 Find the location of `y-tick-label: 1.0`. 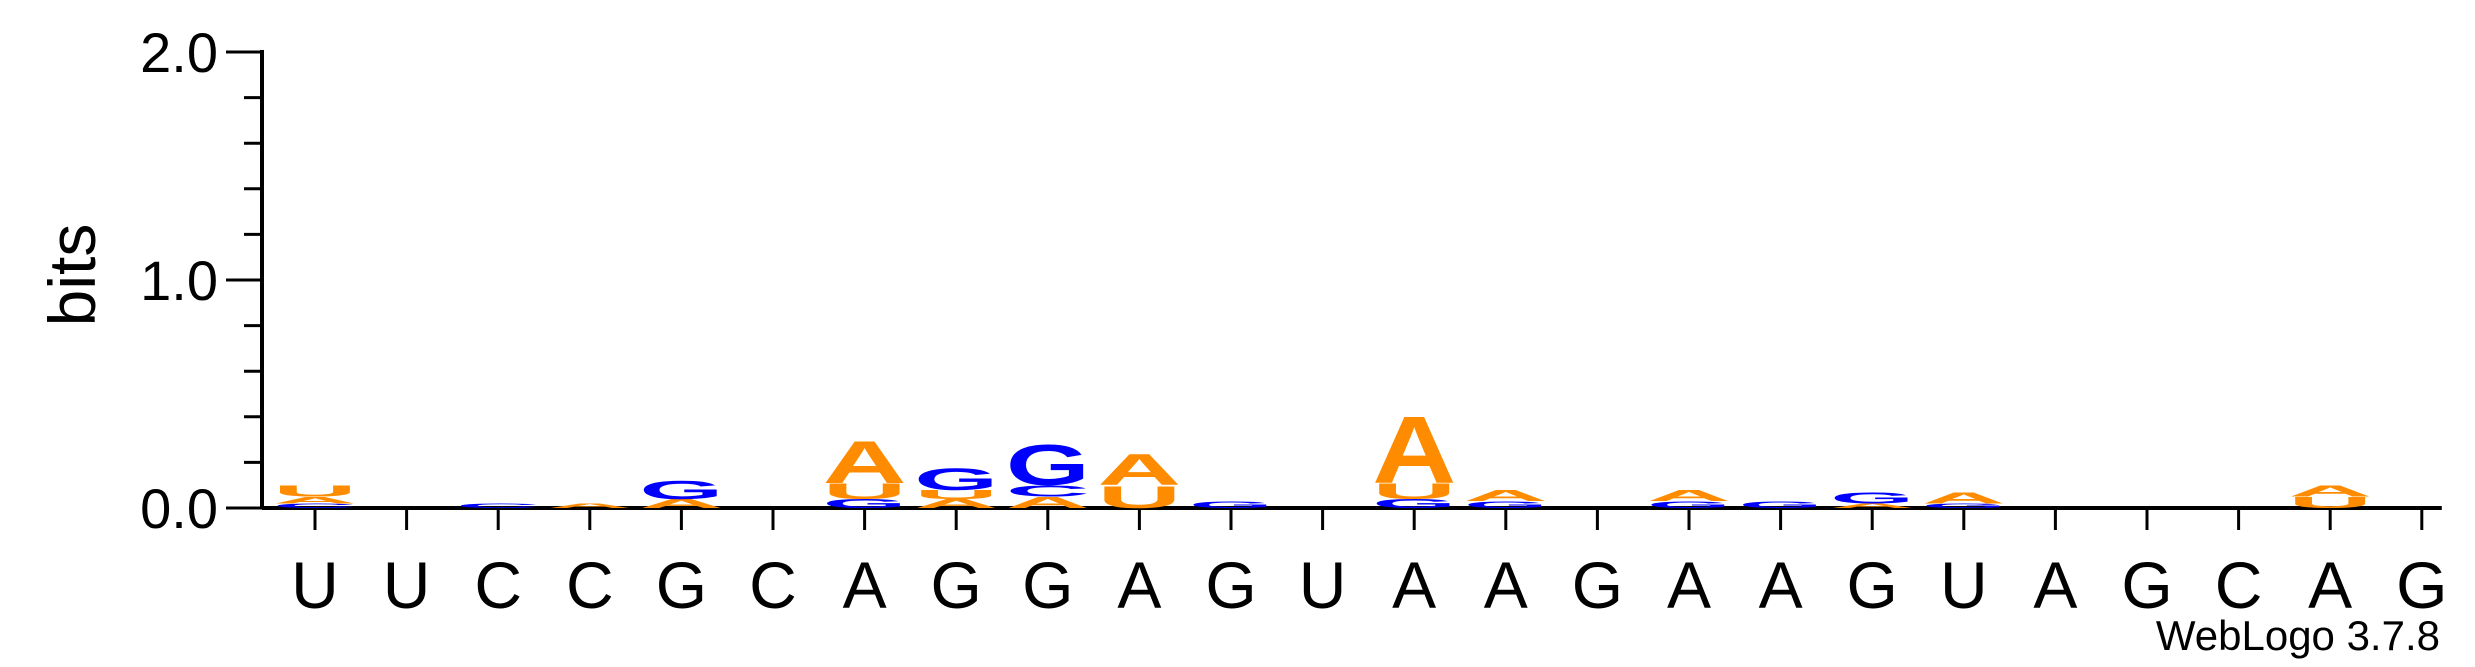

y-tick-label: 1.0 is located at coordinates (179, 280).